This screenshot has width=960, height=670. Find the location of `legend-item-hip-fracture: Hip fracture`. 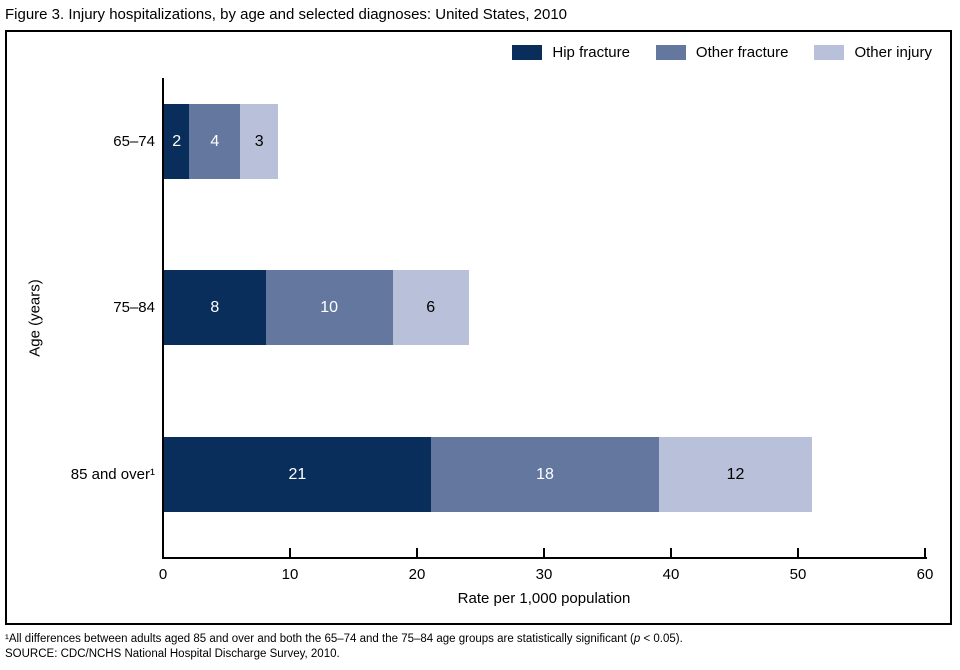

legend-item-hip-fracture: Hip fracture is located at coordinates (571, 52).